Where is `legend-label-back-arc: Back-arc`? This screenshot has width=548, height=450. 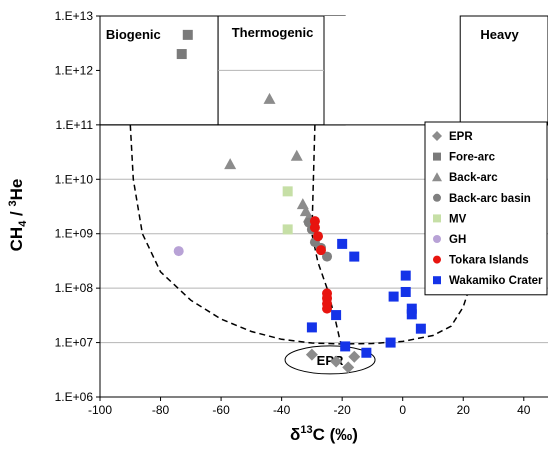
legend-label-back-arc: Back-arc is located at coordinates (473, 178).